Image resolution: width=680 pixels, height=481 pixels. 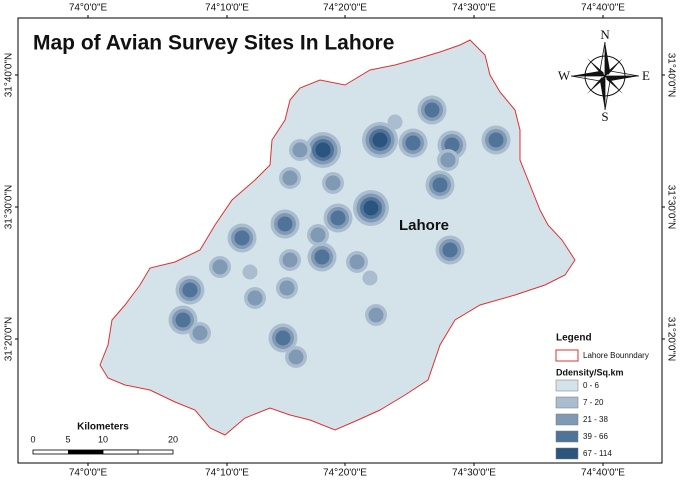 What do you see at coordinates (595, 436) in the screenshot?
I see `legend-label: 39 - 66` at bounding box center [595, 436].